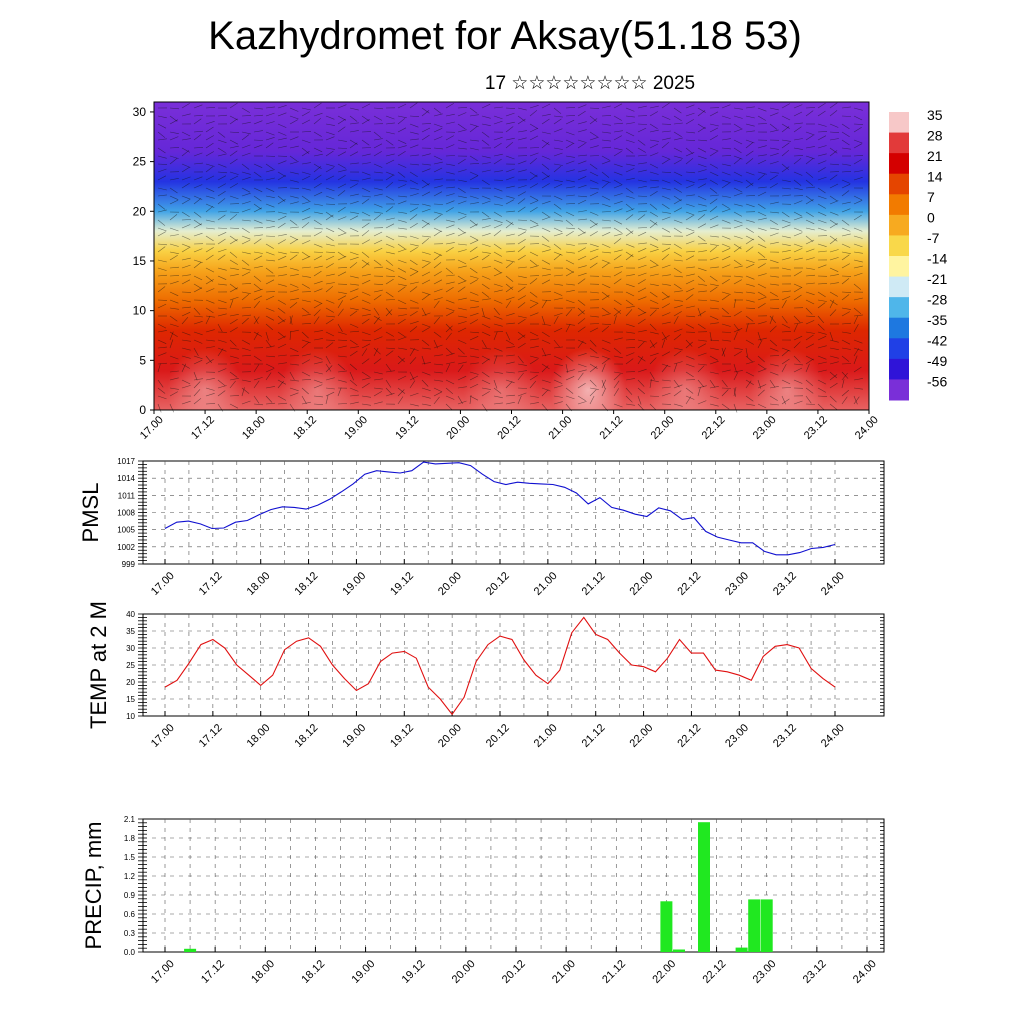 This screenshot has width=1024, height=1024. What do you see at coordinates (498, 736) in the screenshot?
I see `temperature-x-tick-label: 20.12` at bounding box center [498, 736].